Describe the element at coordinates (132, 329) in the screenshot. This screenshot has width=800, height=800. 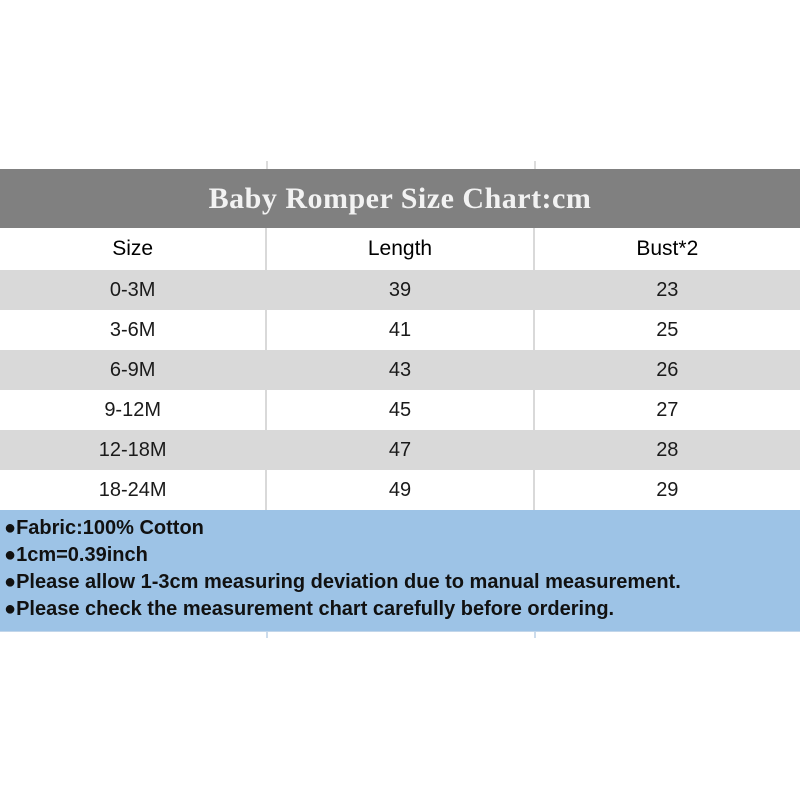
I see `cell-size: 3-6M` at that location.